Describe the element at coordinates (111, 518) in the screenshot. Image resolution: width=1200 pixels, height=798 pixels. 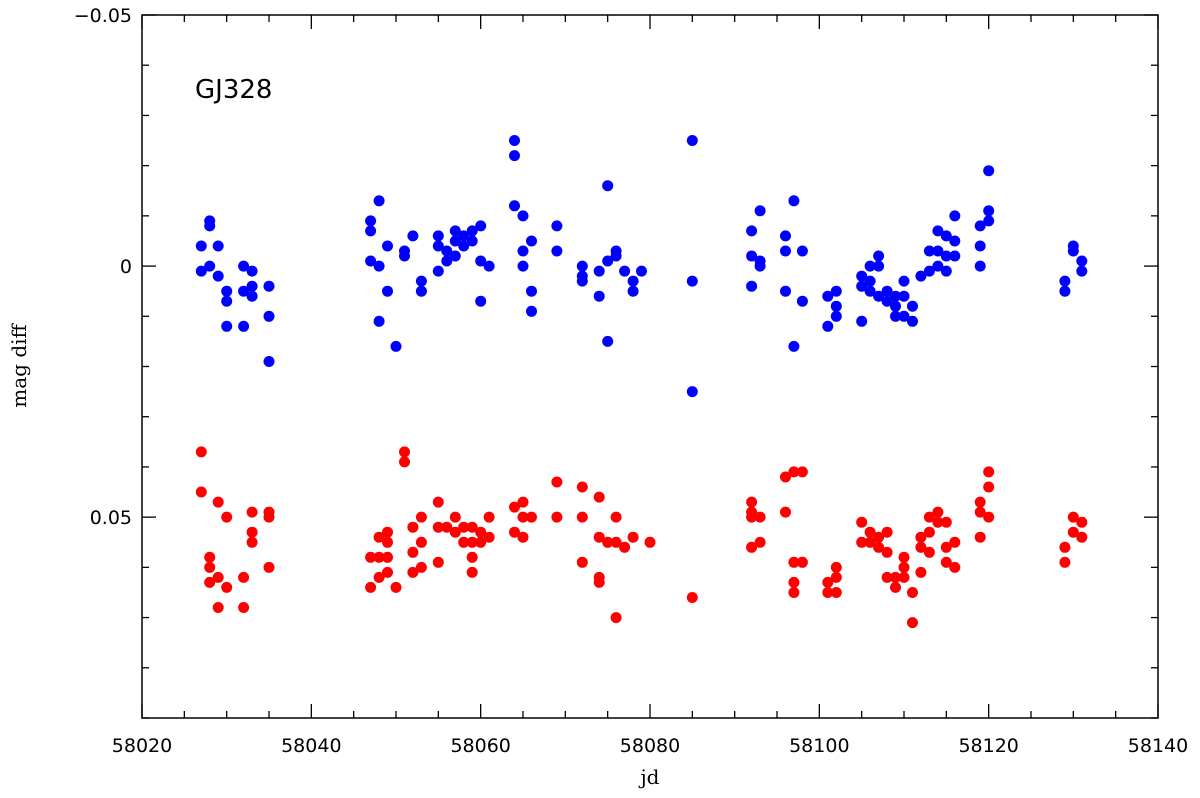
I see `y-tick-label: 0.05` at that location.